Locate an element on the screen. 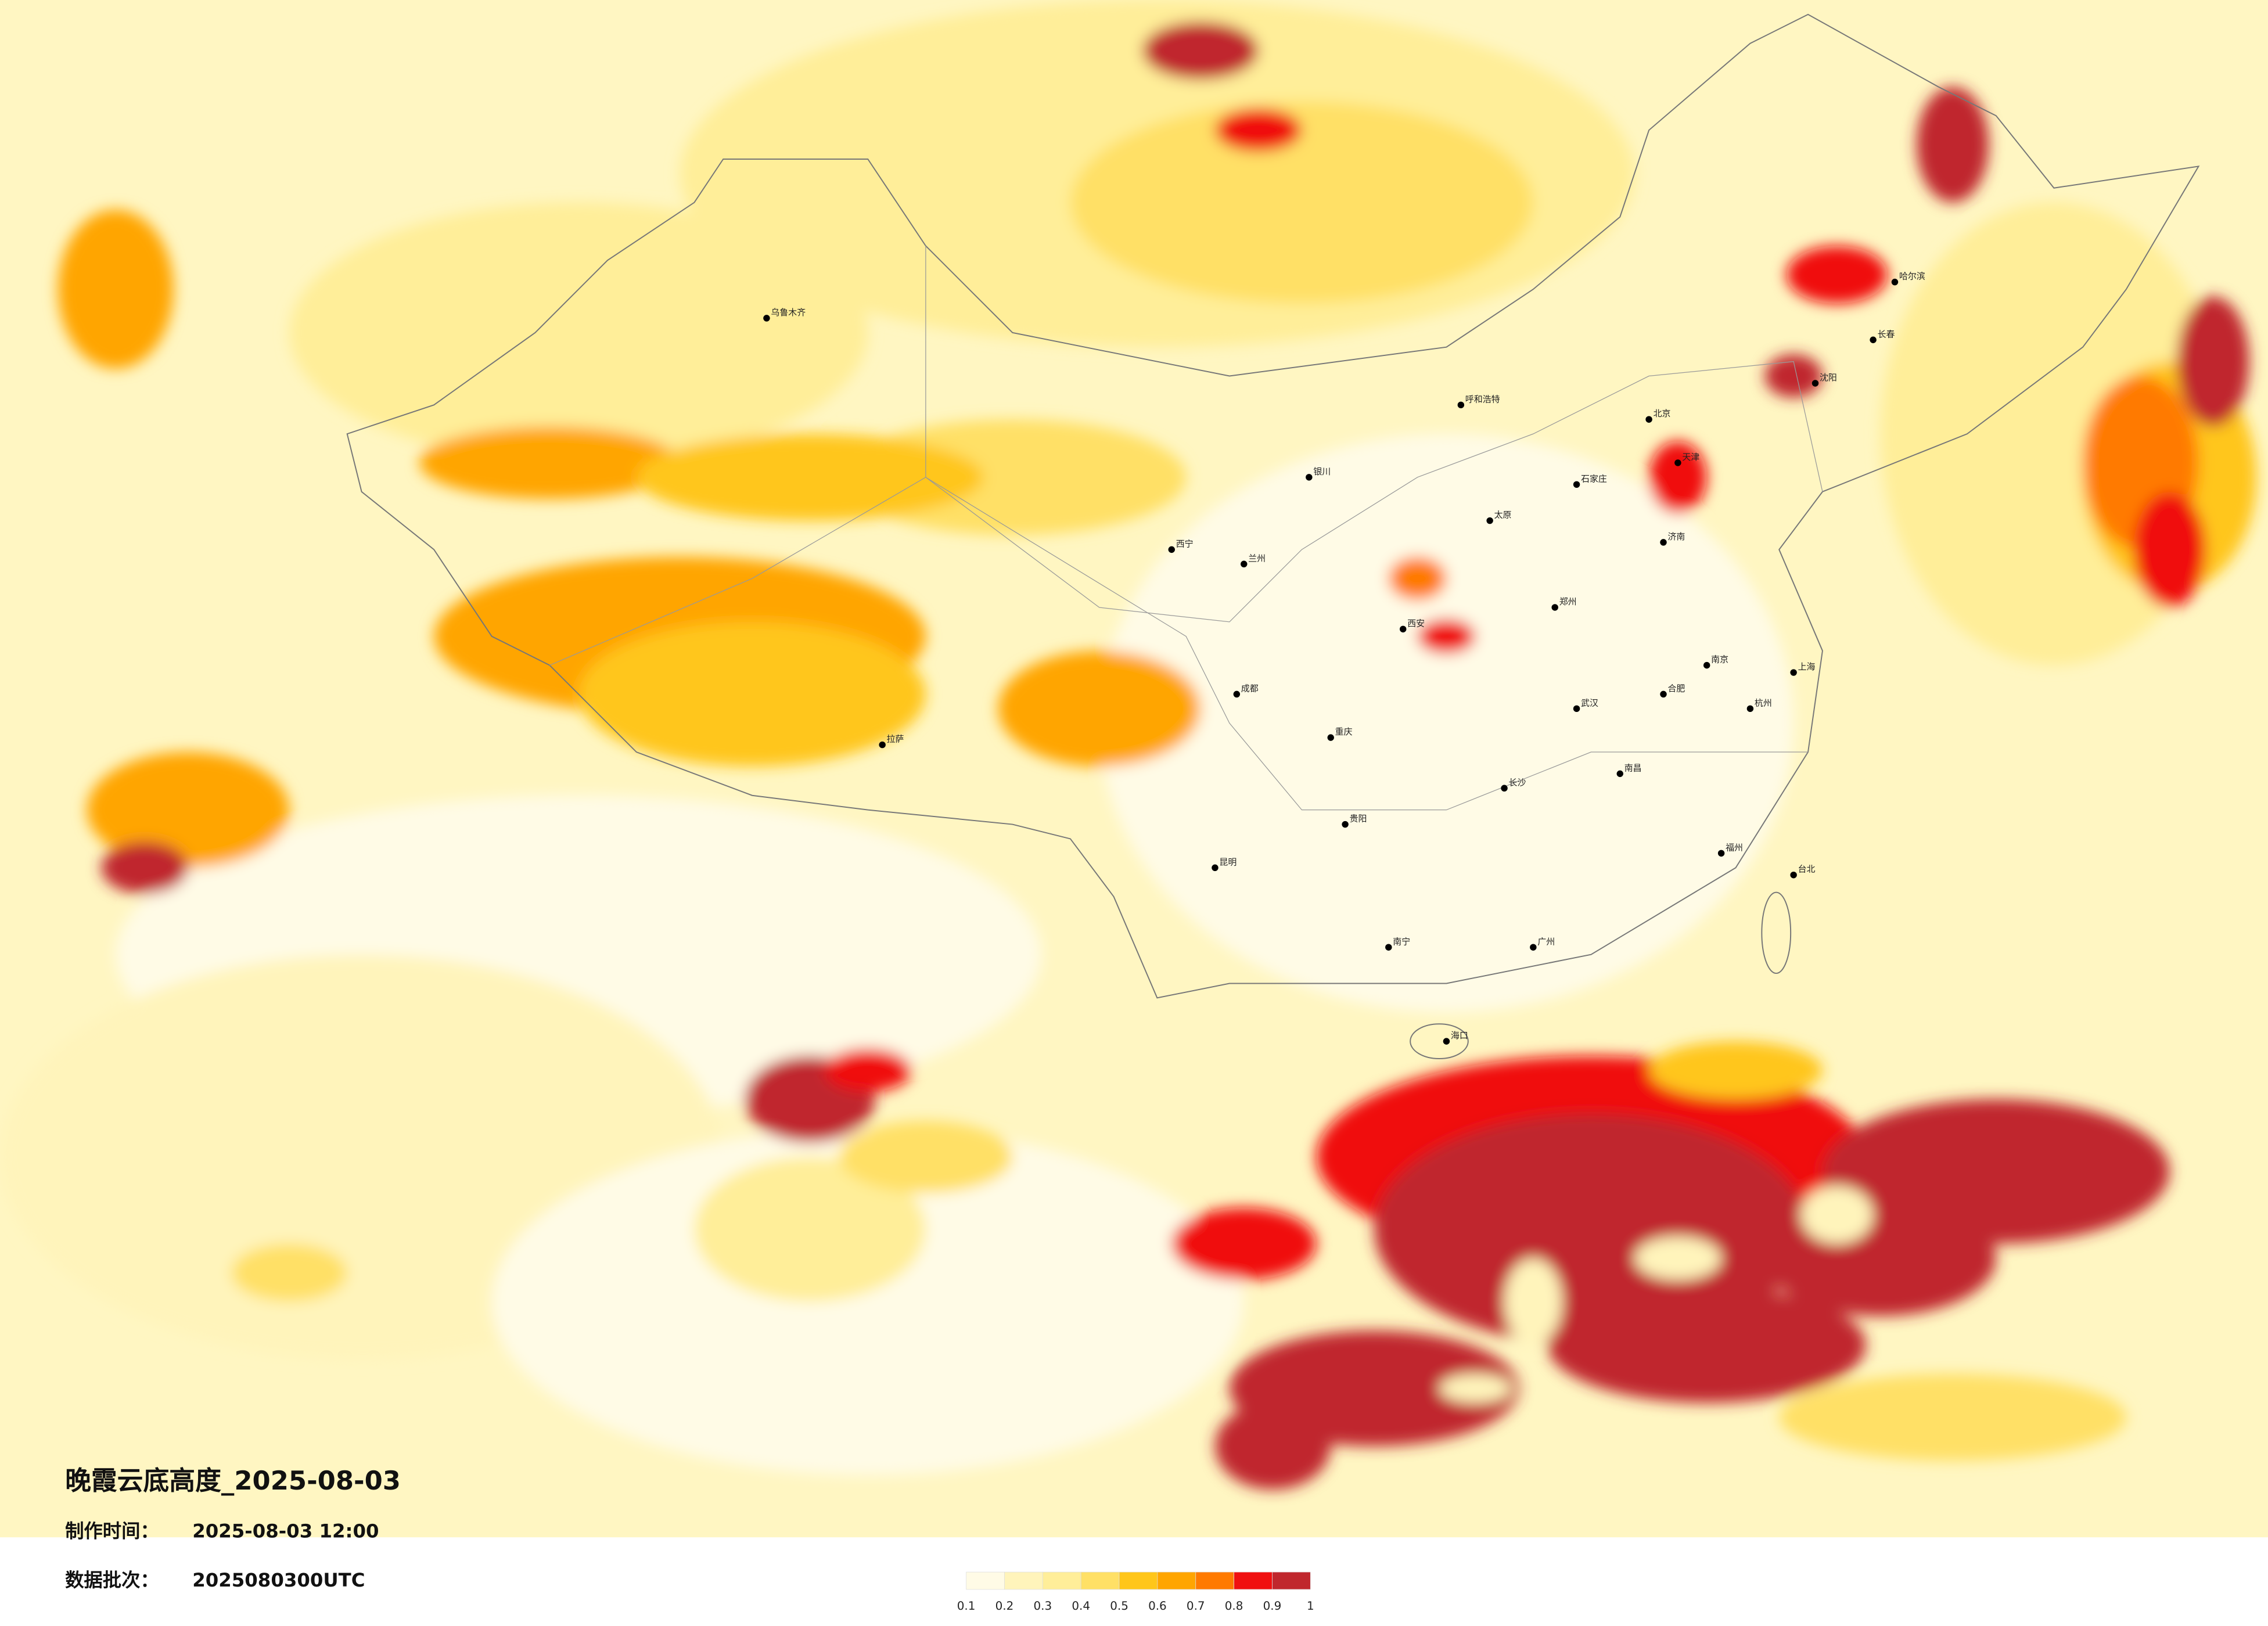  city-label: 石家庄 is located at coordinates (1594, 478).